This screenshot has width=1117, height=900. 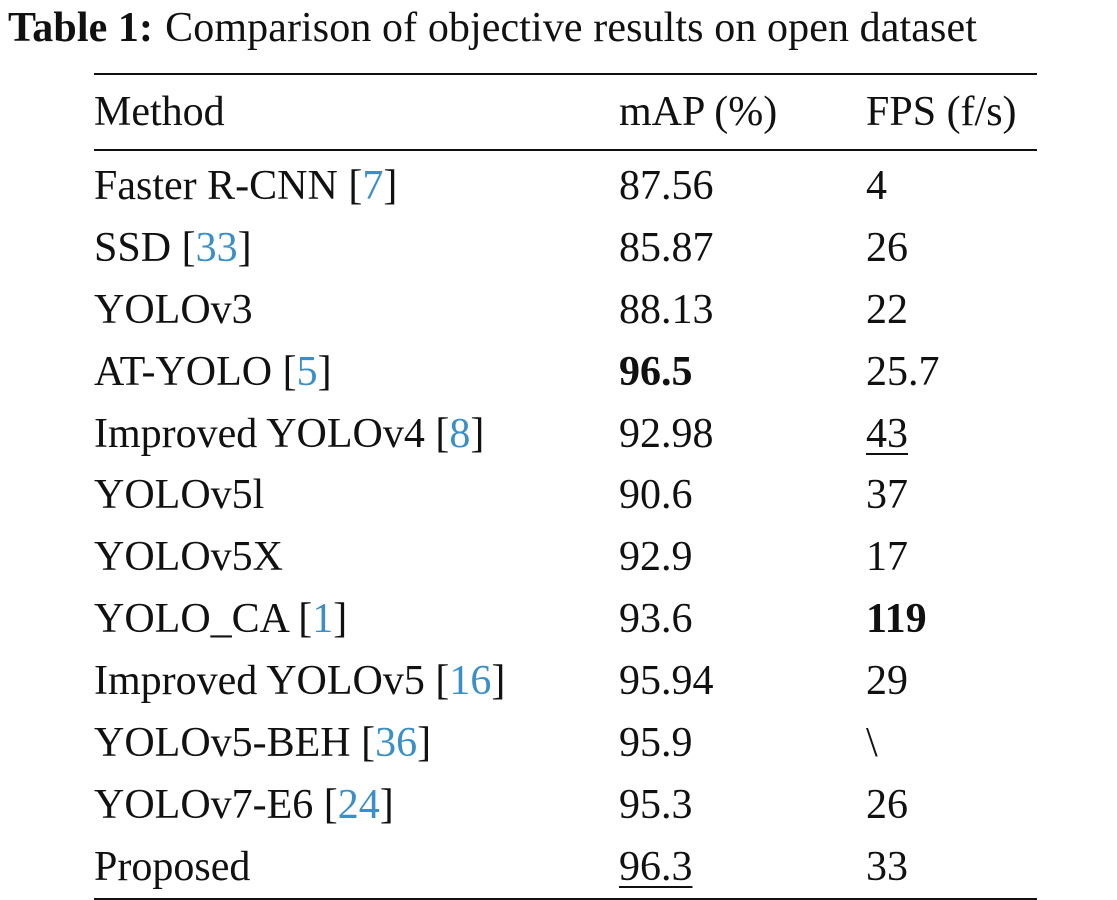 What do you see at coordinates (396, 742) in the screenshot?
I see `citation-link: 36` at bounding box center [396, 742].